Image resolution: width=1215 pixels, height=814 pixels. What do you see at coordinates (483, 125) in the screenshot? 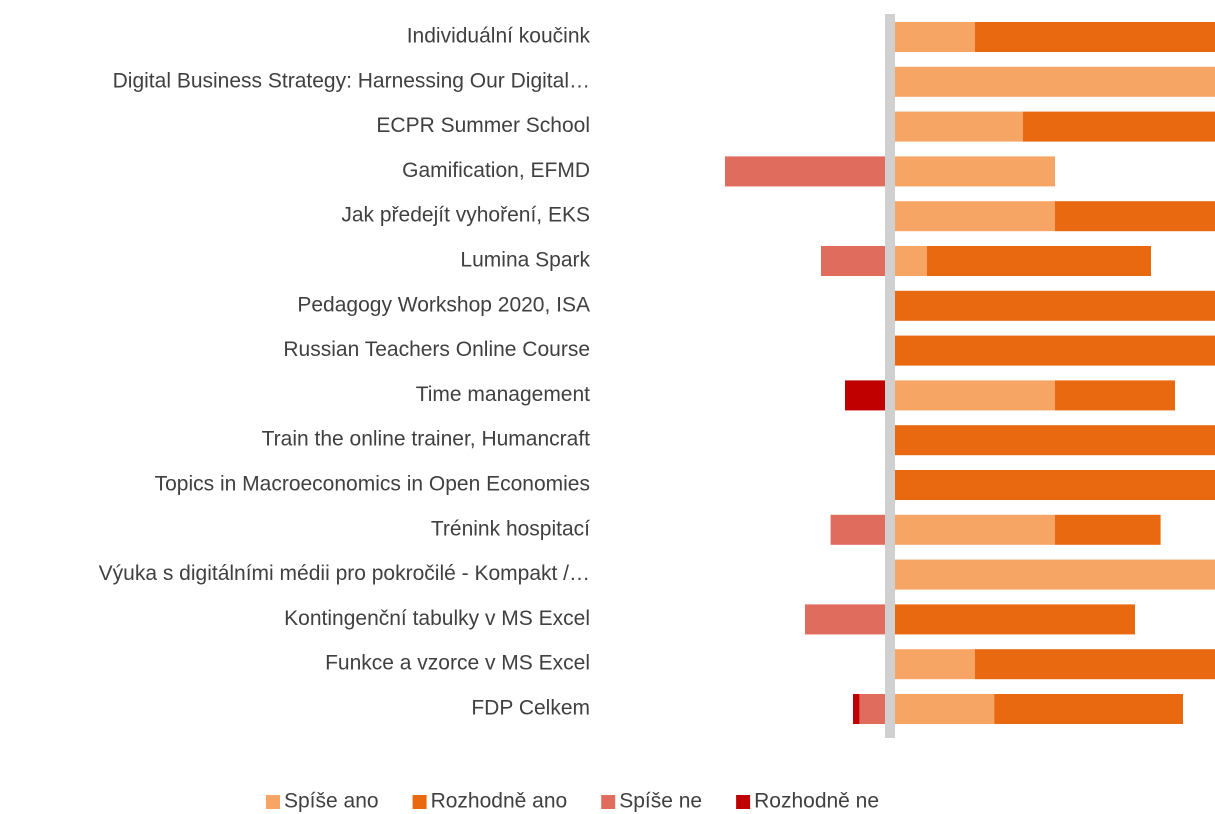
I see `y-tick-label: ECPR Summer School` at bounding box center [483, 125].